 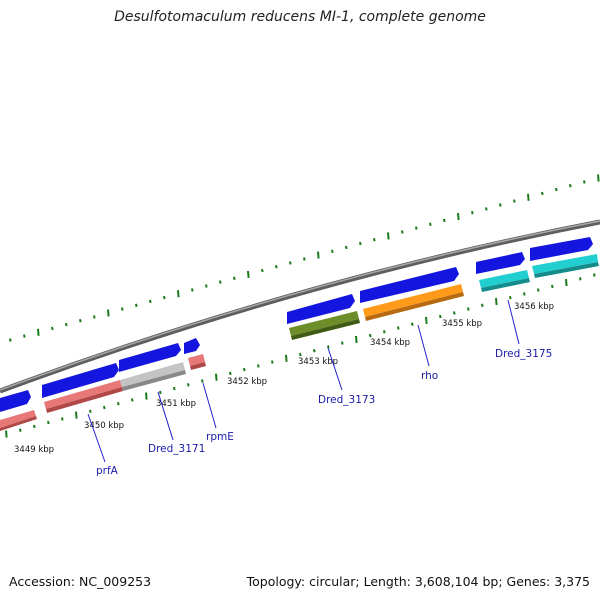 I want to click on kbp-label: 3449 kbp, so click(x=34, y=450).